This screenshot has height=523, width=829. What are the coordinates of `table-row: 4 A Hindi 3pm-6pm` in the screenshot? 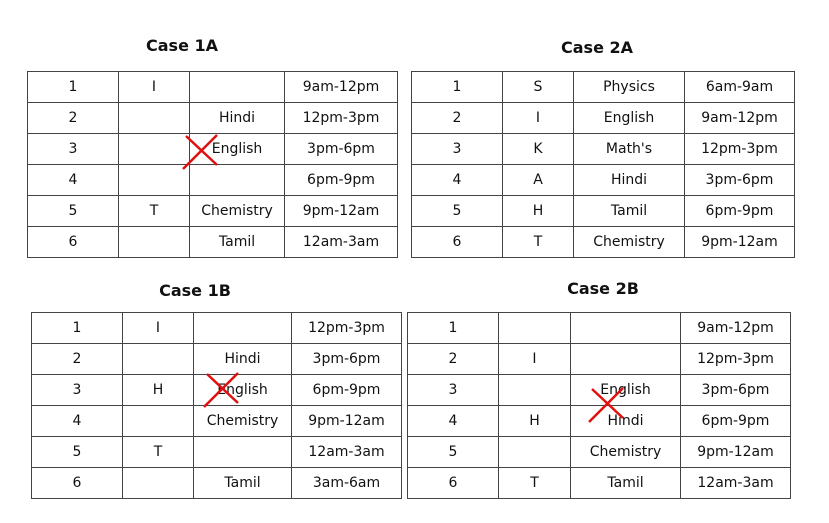 It's located at (603, 180).